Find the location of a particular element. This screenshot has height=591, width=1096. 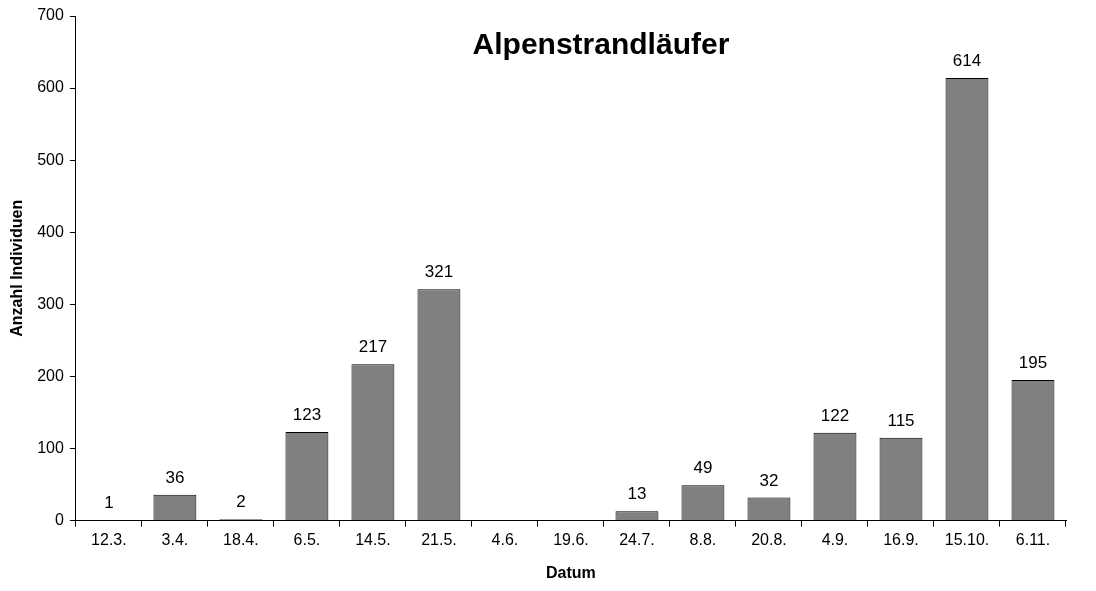

x-tick-label: 21.5. is located at coordinates (439, 539).